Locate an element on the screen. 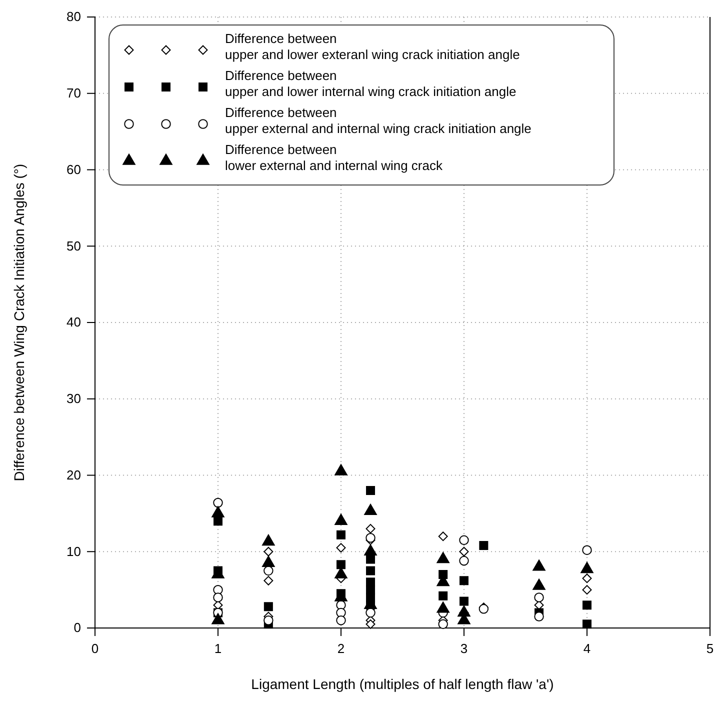  legend-label: Difference between upper external and internal wing crack initiation angle is located at coordinates (378, 120).